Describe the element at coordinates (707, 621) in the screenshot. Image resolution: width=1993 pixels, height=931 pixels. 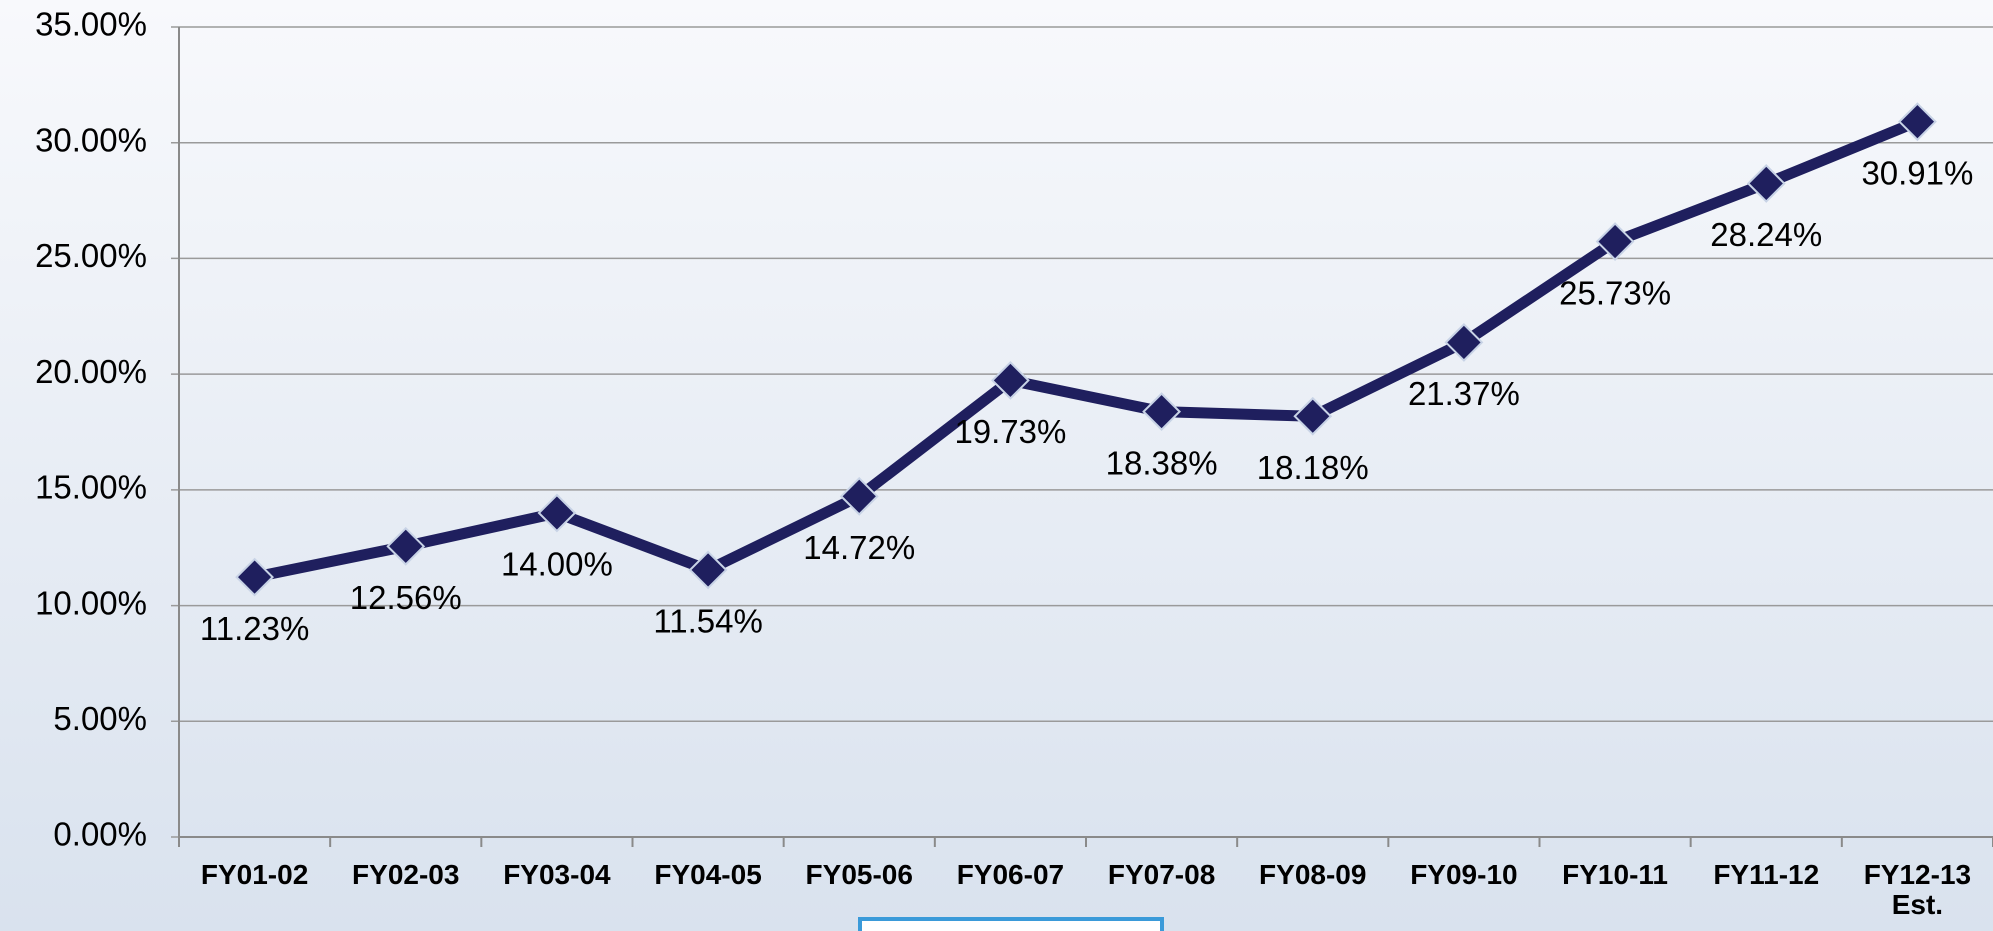
I see `data-label: 11.54%` at that location.